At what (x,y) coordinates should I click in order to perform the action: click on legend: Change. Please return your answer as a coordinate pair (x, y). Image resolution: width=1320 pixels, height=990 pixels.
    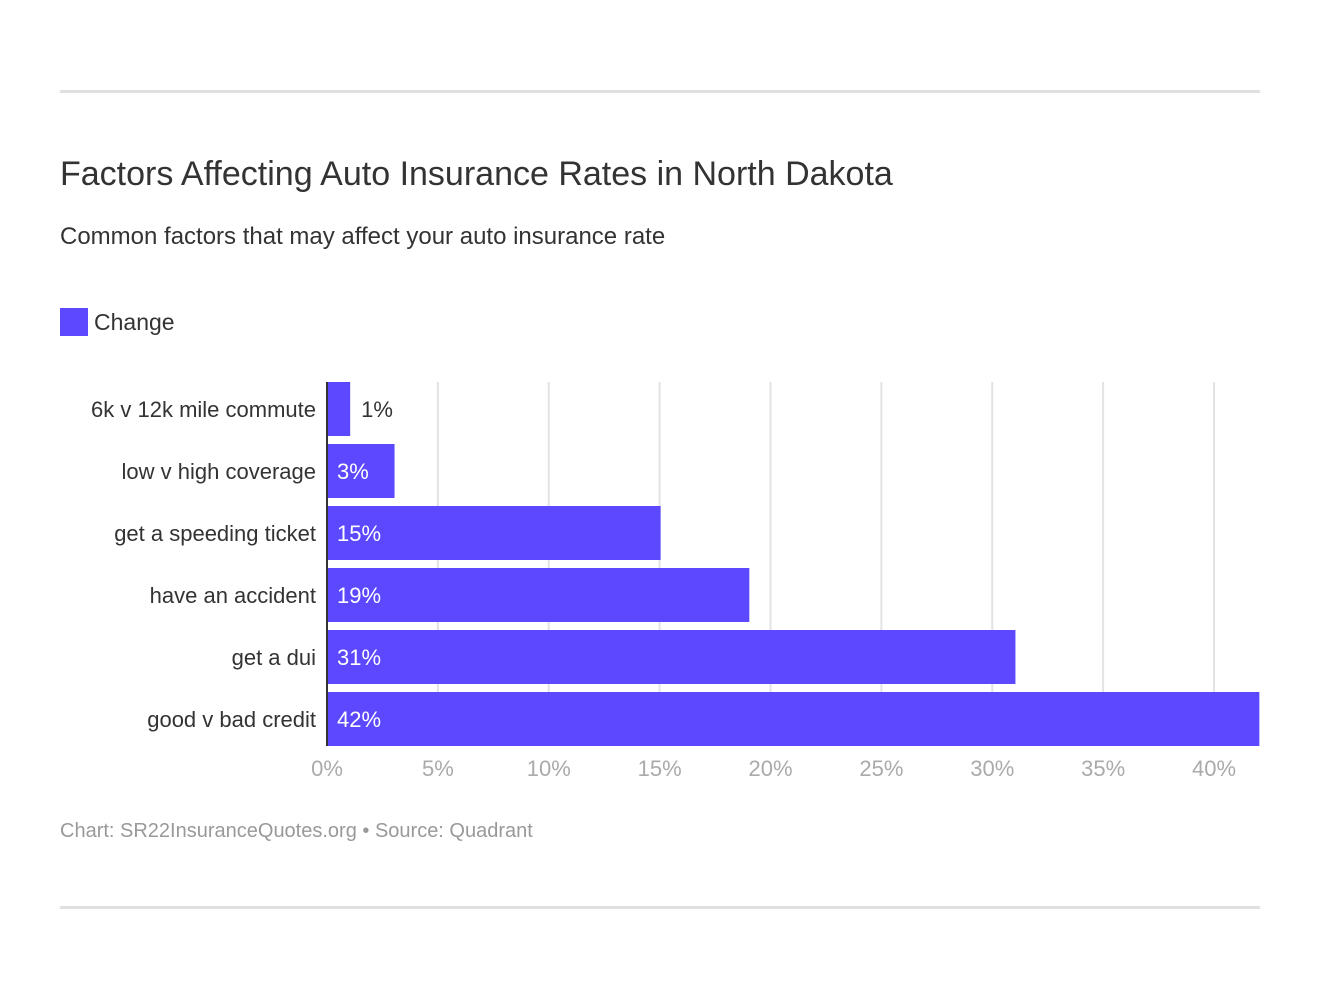
    Looking at the image, I should click on (117, 322).